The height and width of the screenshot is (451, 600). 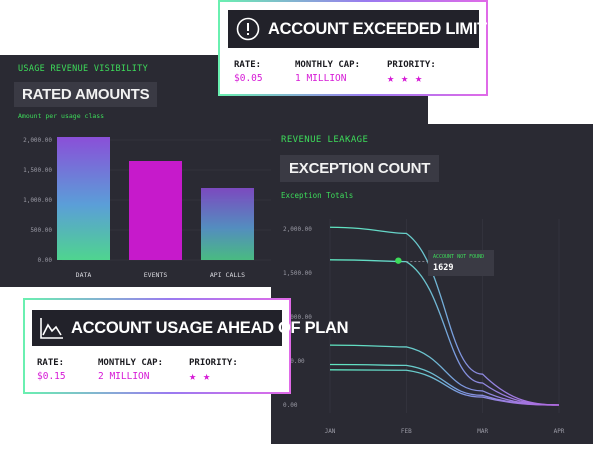 What do you see at coordinates (52, 328) in the screenshot?
I see `line-chart-icon` at bounding box center [52, 328].